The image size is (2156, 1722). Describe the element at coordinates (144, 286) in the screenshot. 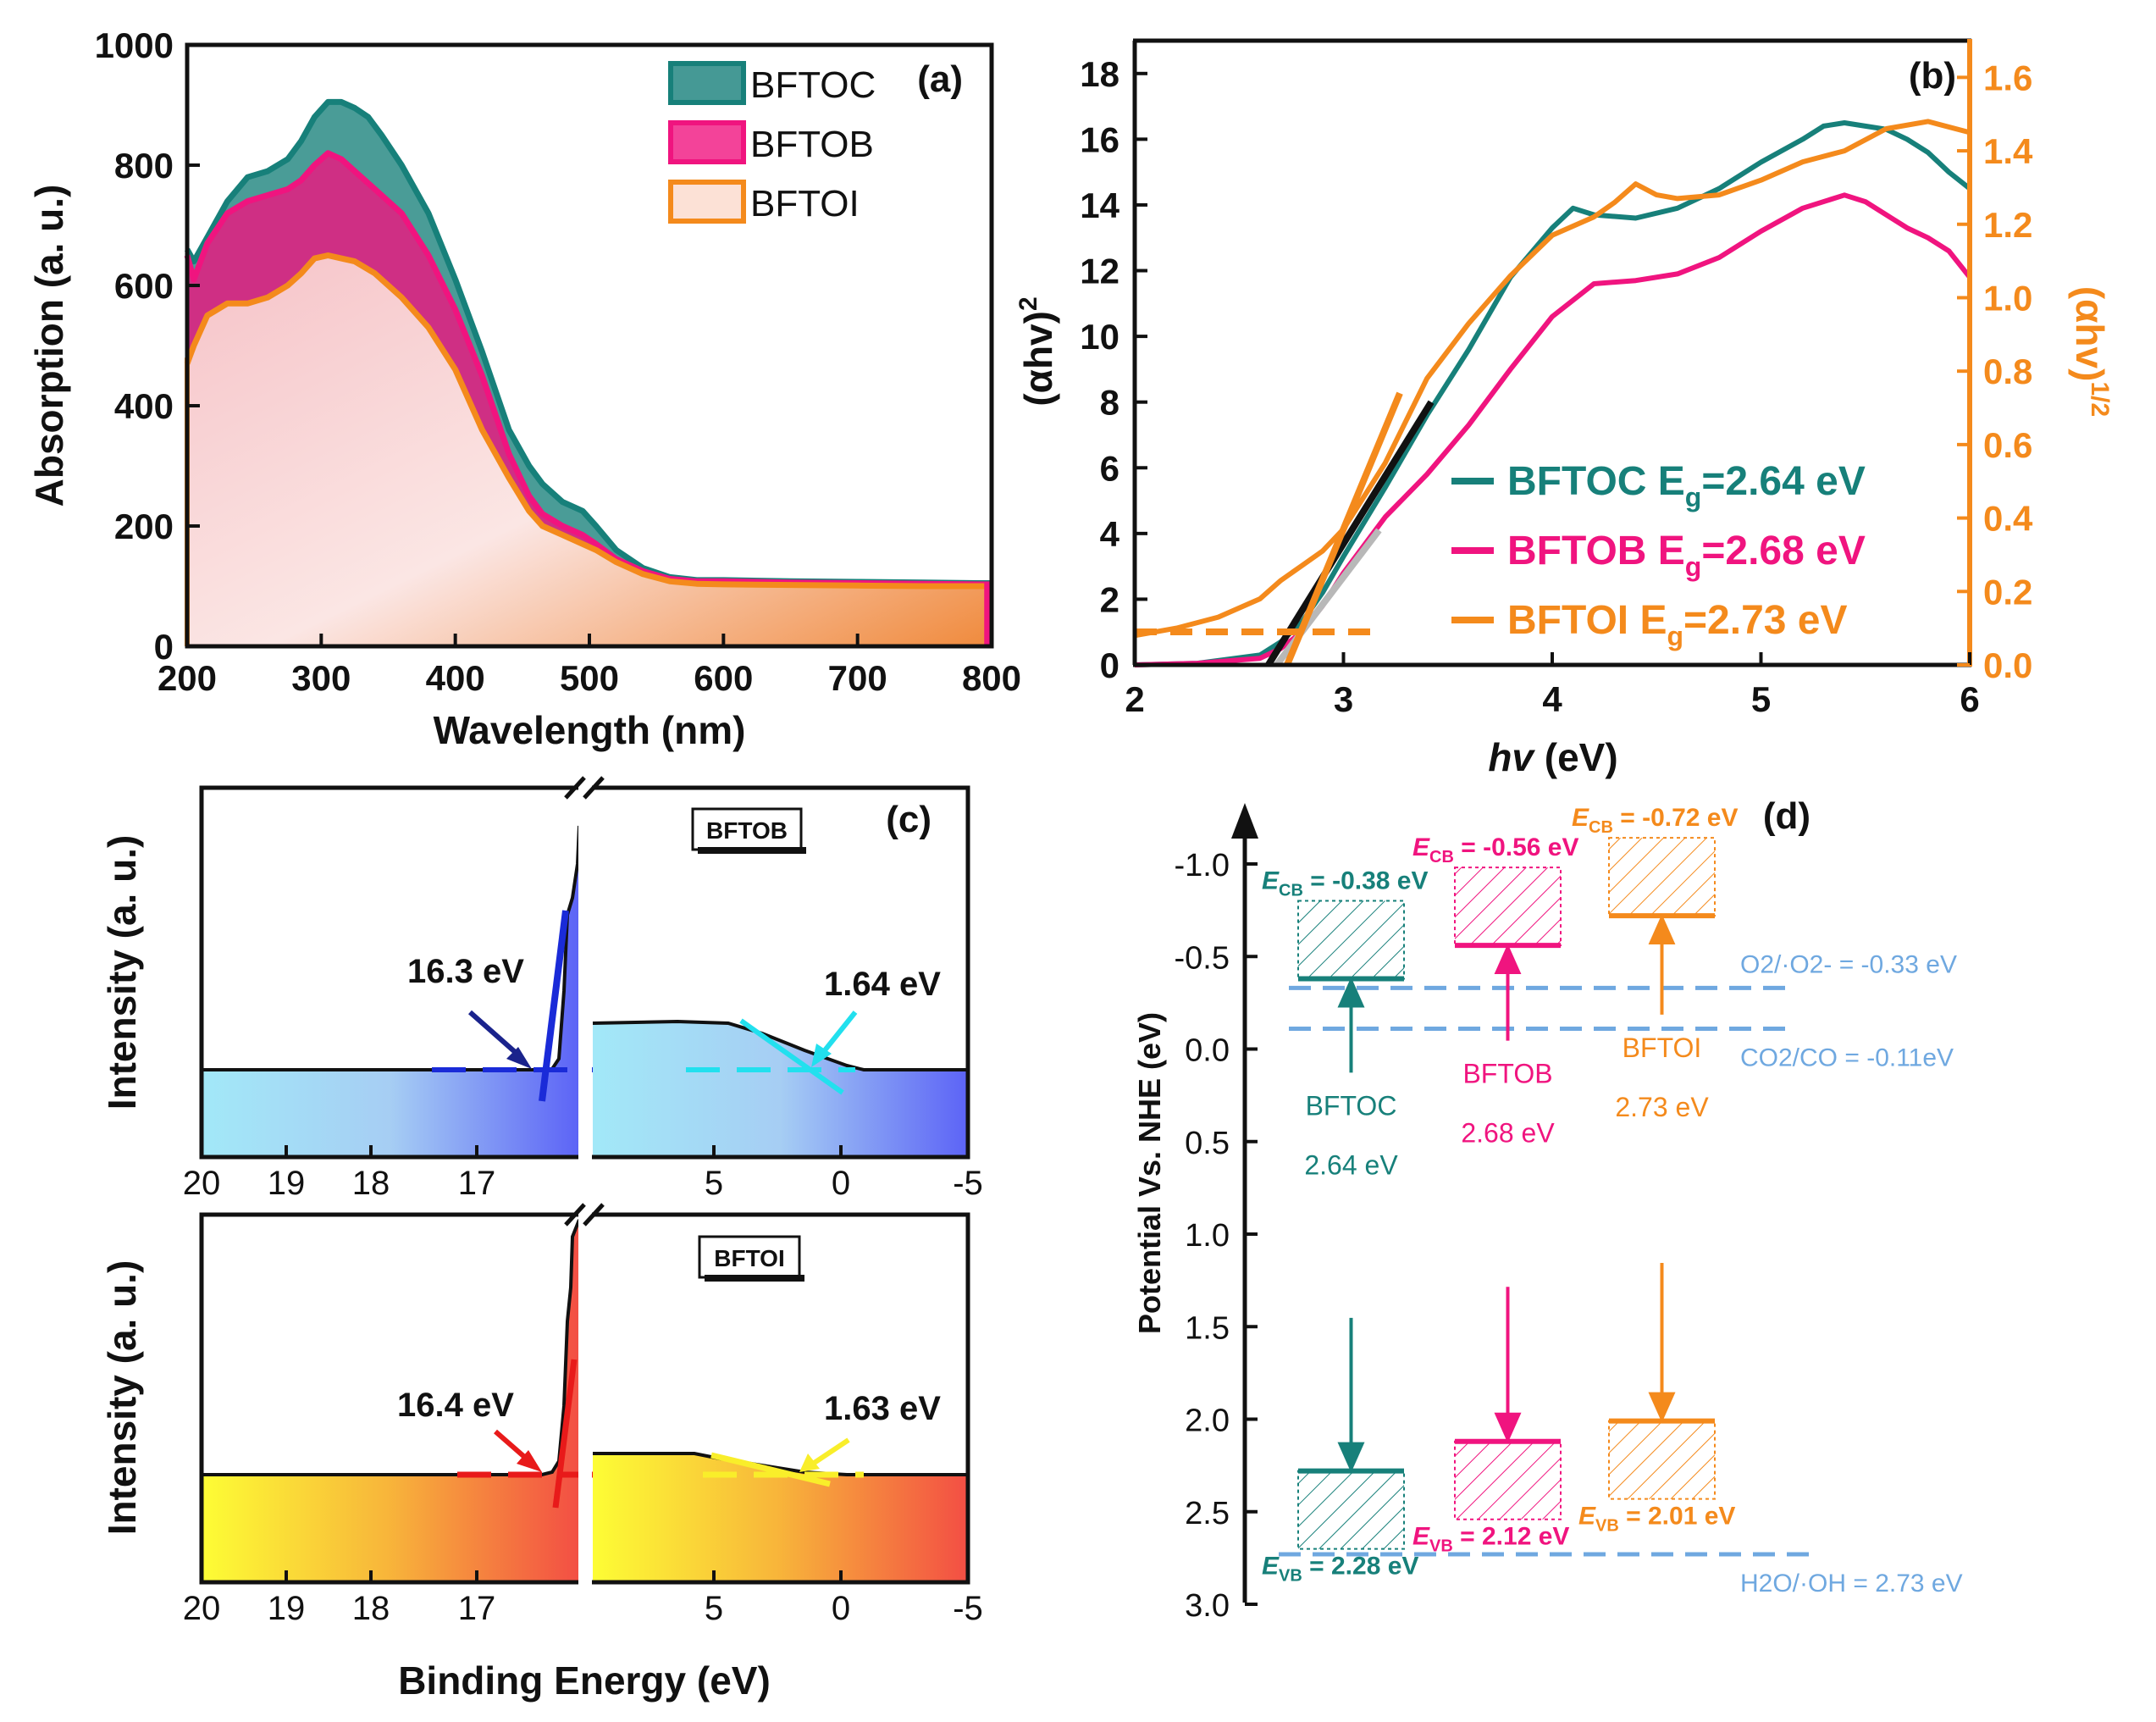

I see `y-tick-label: 600` at that location.